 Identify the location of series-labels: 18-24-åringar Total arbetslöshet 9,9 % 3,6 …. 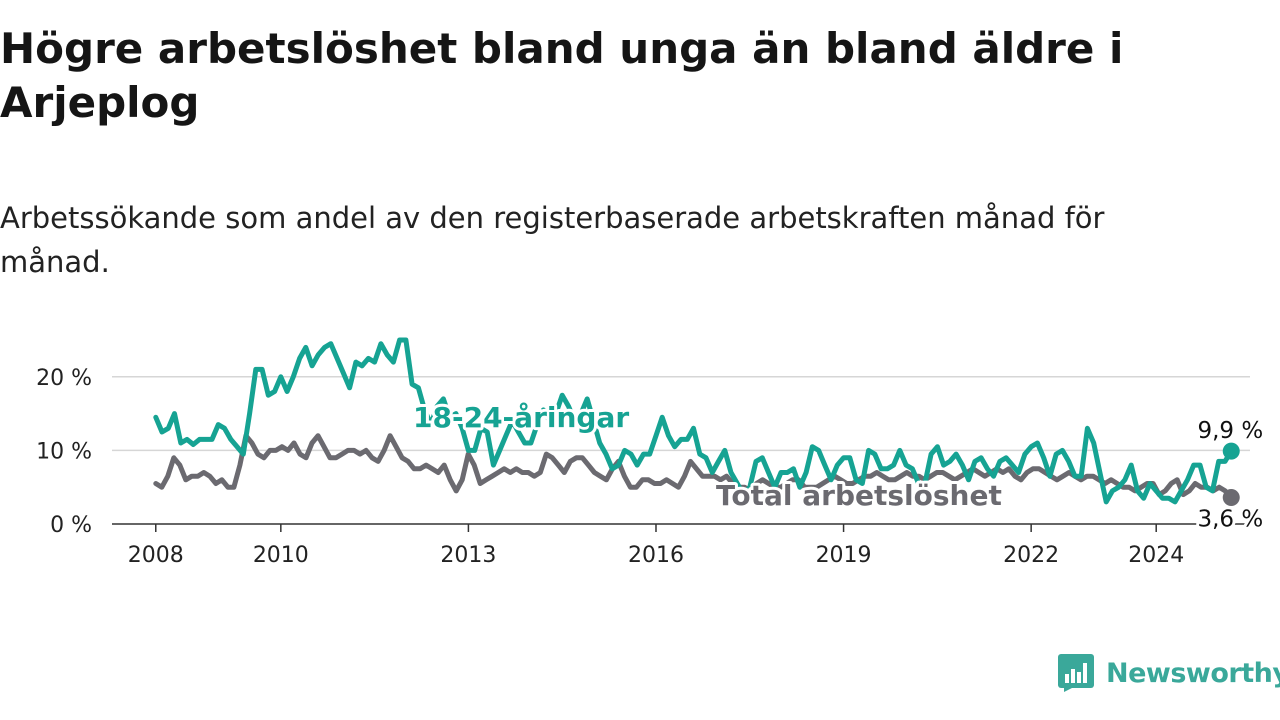
(838, 467).